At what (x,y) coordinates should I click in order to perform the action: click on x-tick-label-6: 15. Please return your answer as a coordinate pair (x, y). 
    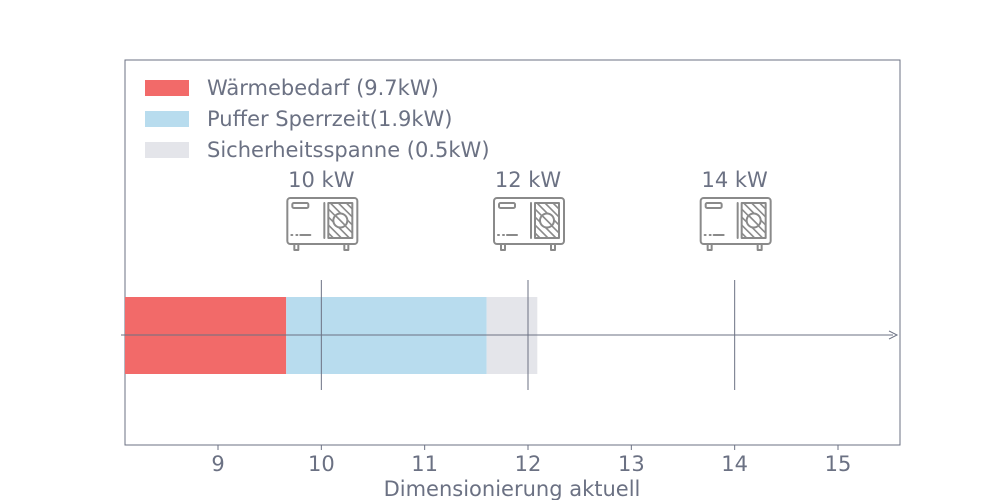
    Looking at the image, I should click on (838, 464).